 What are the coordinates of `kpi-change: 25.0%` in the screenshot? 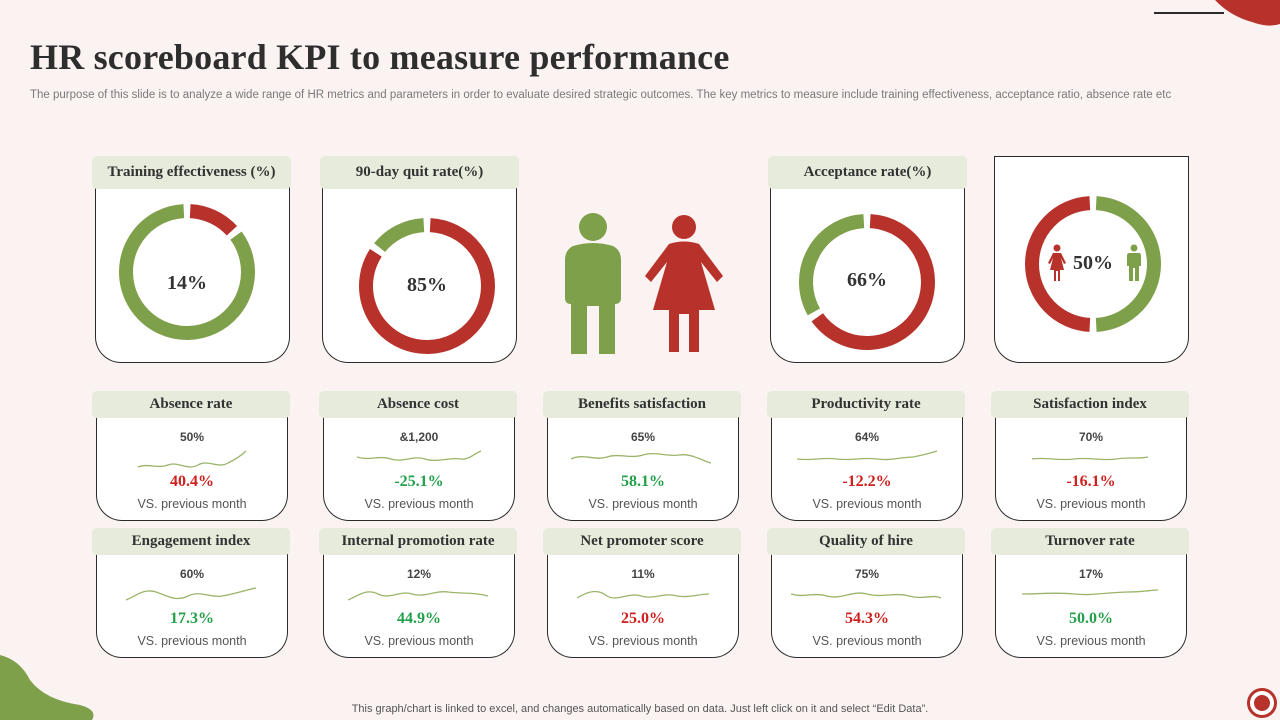 It's located at (643, 618).